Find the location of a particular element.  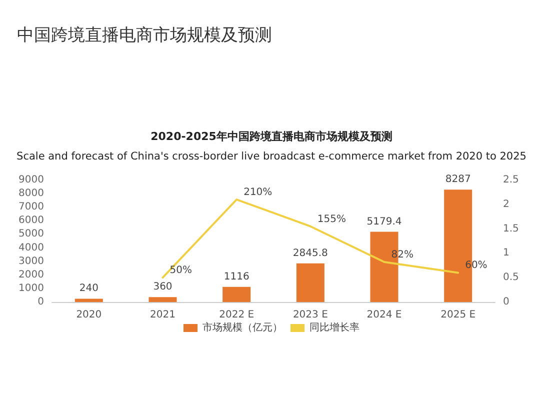

x-tick-label: 2022 E is located at coordinates (236, 315).